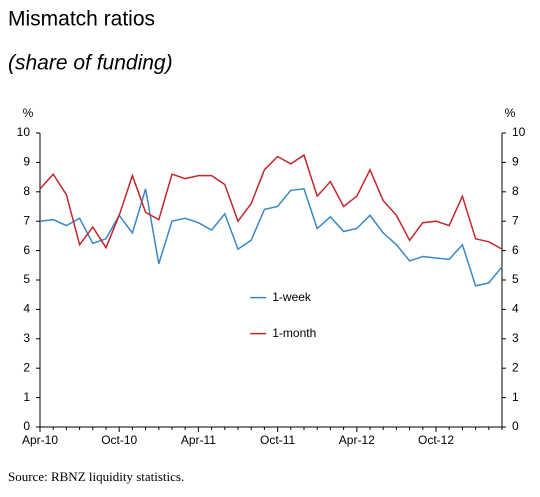 This screenshot has width=540, height=497. Describe the element at coordinates (515, 191) in the screenshot. I see `y2-tick-label: 8` at that location.